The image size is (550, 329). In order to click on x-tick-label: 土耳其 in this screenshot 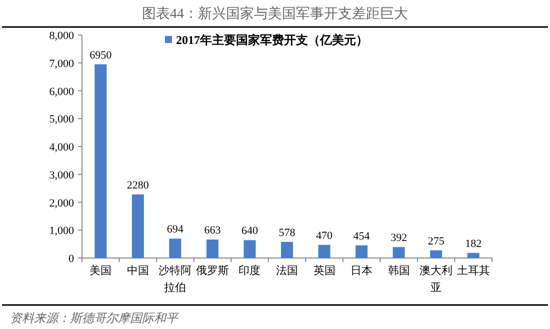, I will do `click(473, 270)`.